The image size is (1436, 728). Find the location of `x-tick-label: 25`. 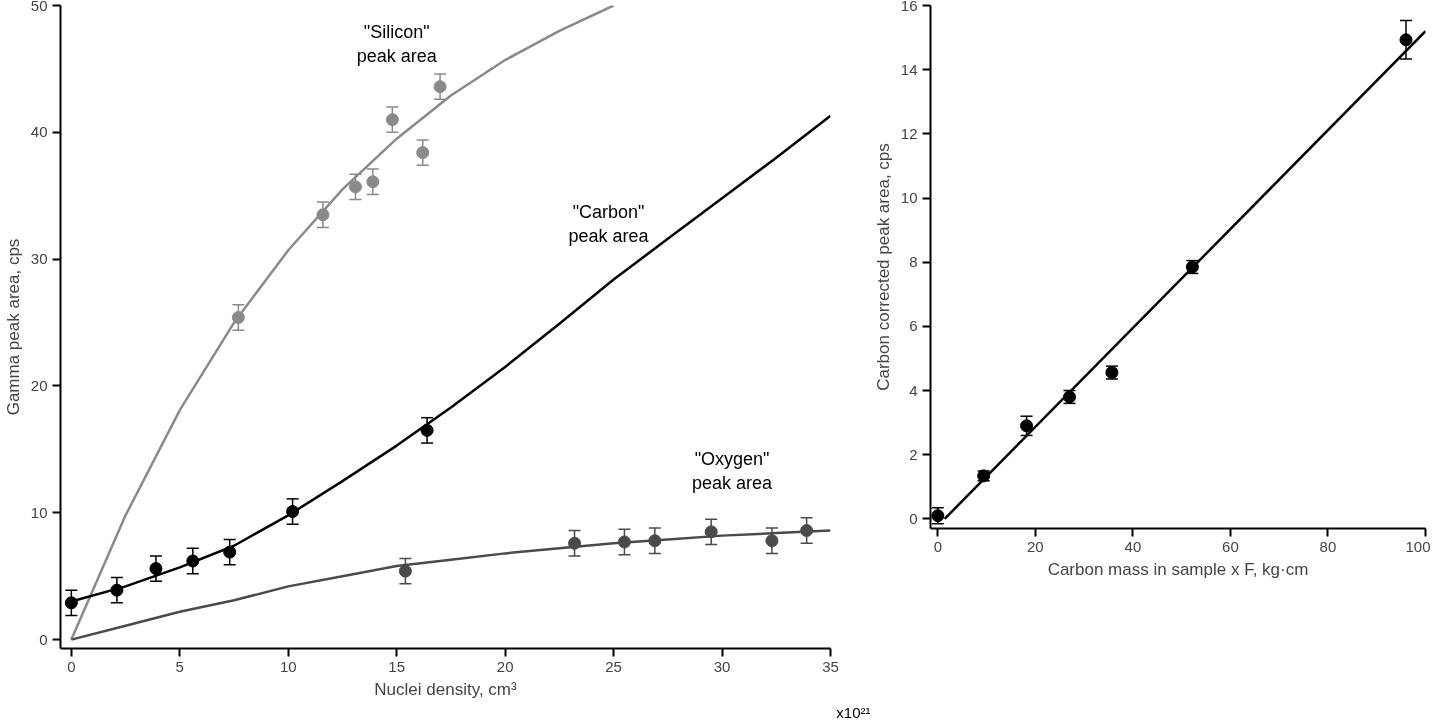

x-tick-label: 25 is located at coordinates (613, 666).